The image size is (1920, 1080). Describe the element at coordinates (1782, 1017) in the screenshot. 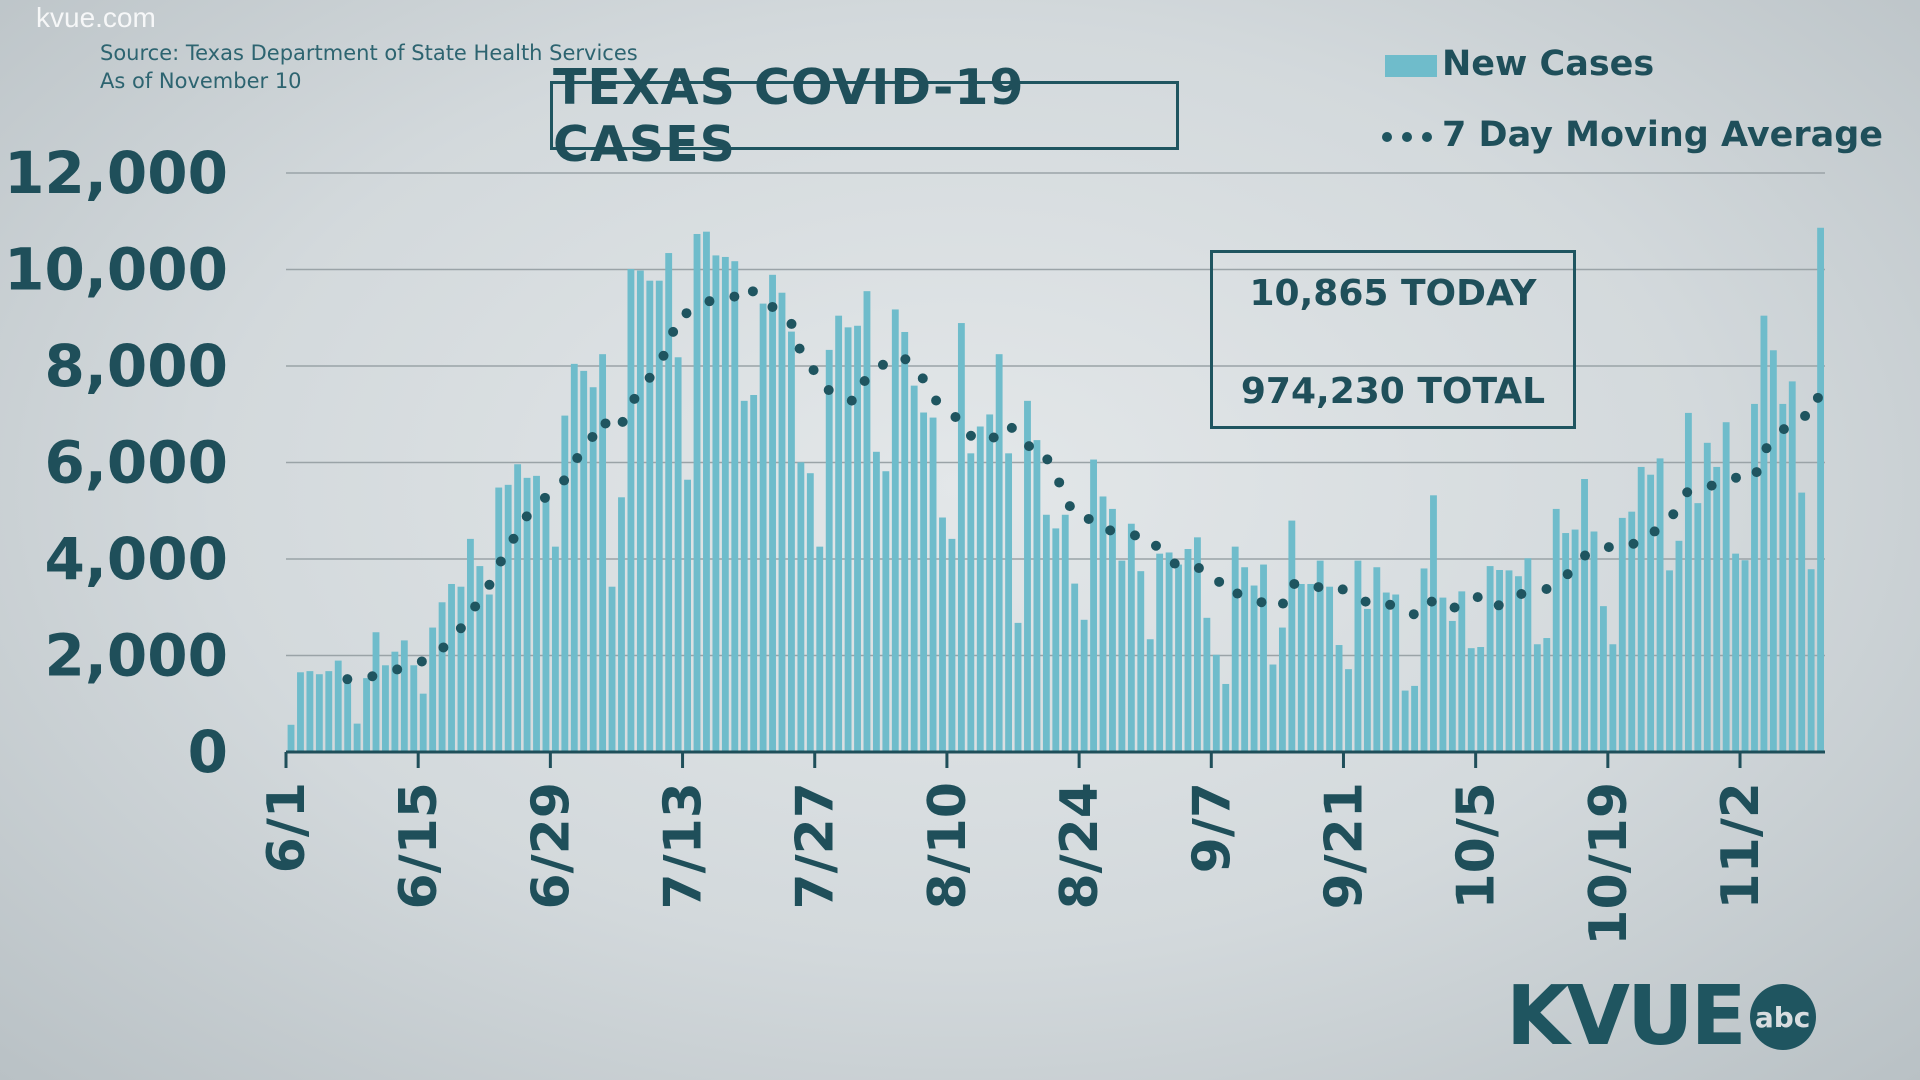

I see `abc-logo-badge: abc` at that location.